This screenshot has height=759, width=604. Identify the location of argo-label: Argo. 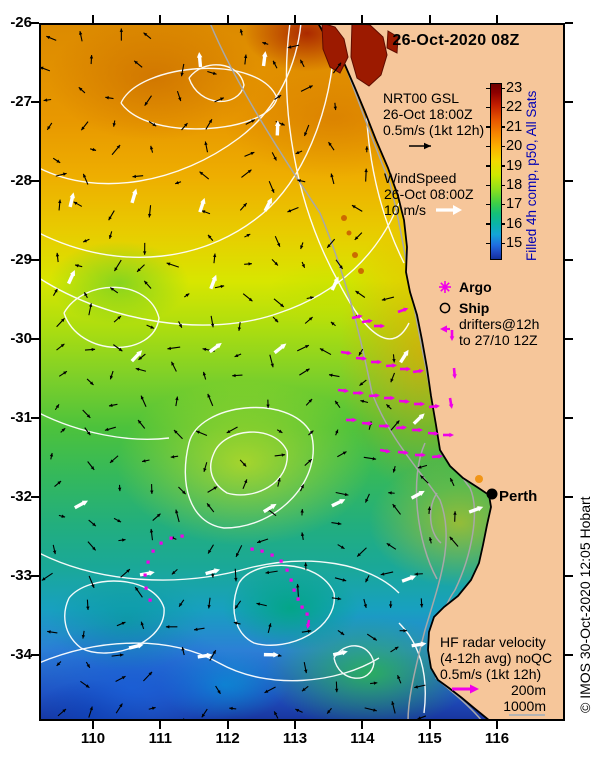
(475, 286).